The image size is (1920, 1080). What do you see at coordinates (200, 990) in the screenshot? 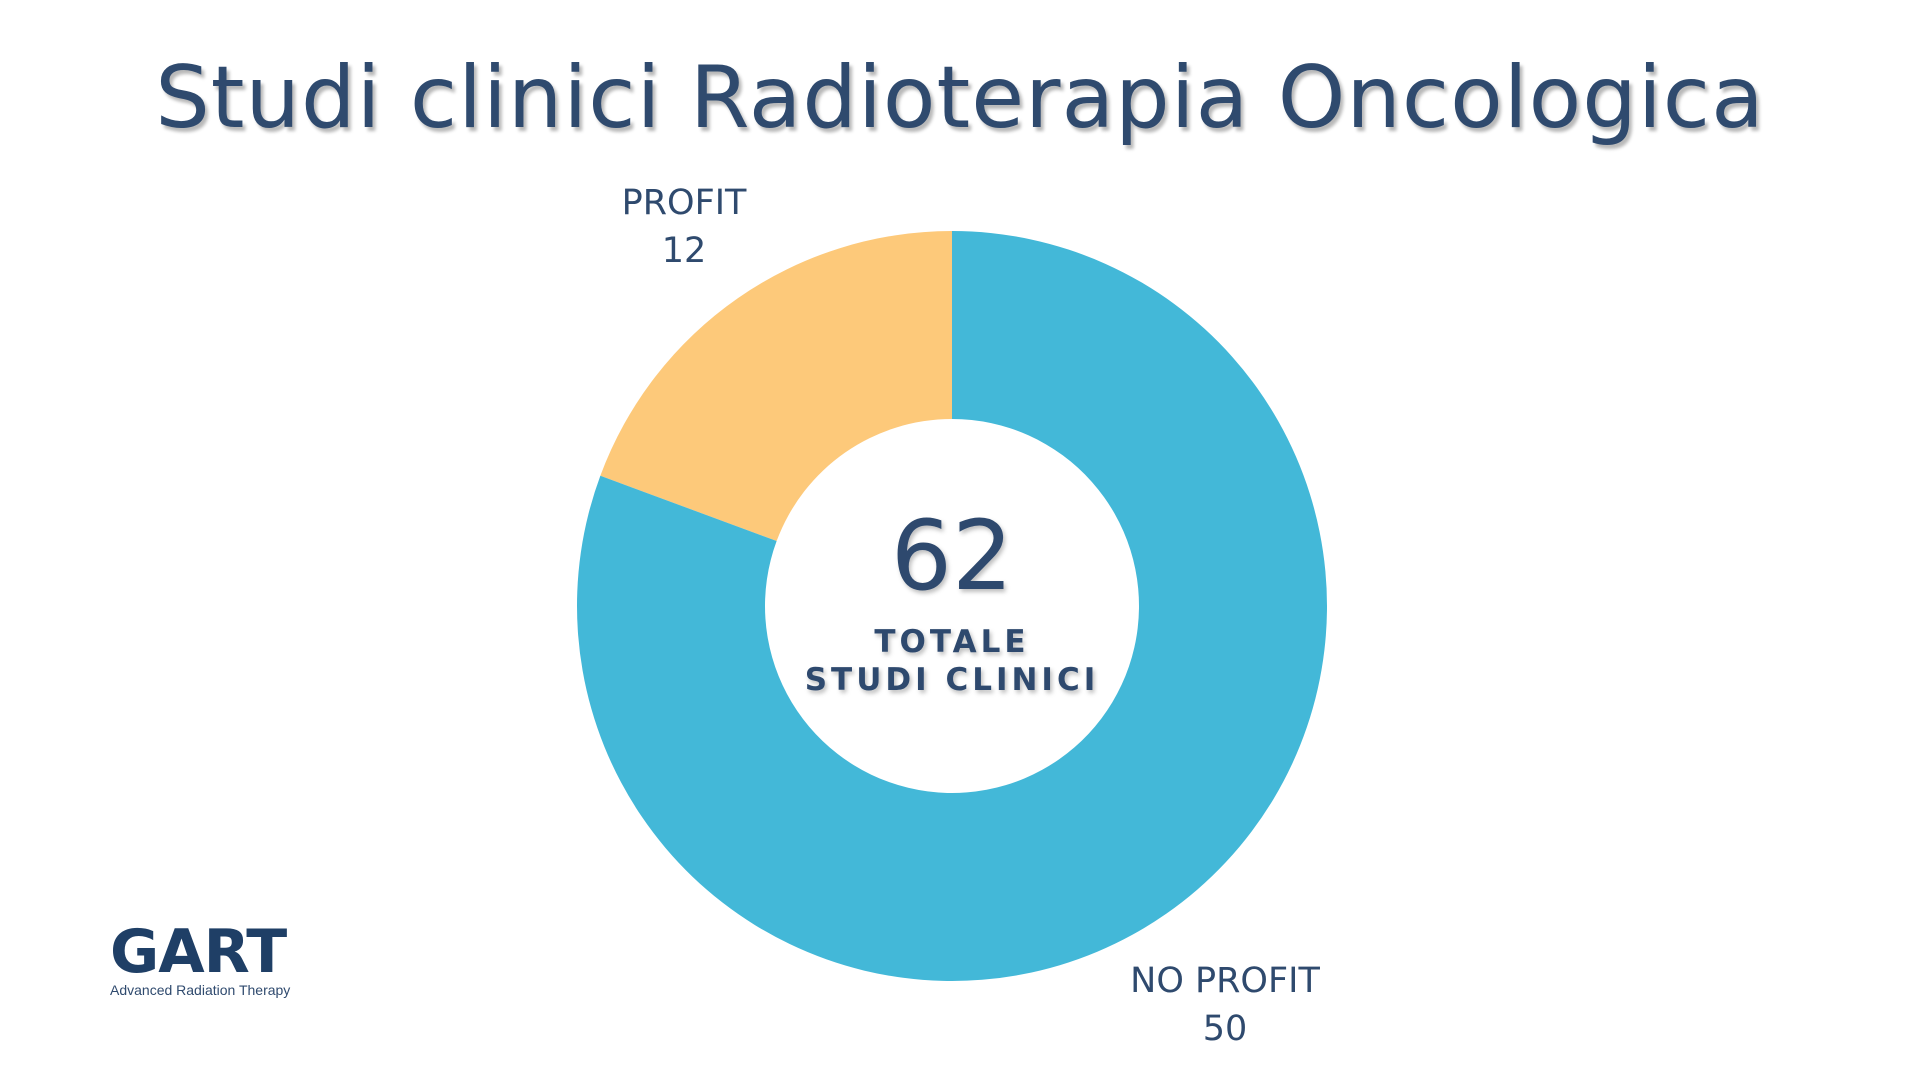
I see `logo-subtitle: Advanced Radiation Therapy` at bounding box center [200, 990].